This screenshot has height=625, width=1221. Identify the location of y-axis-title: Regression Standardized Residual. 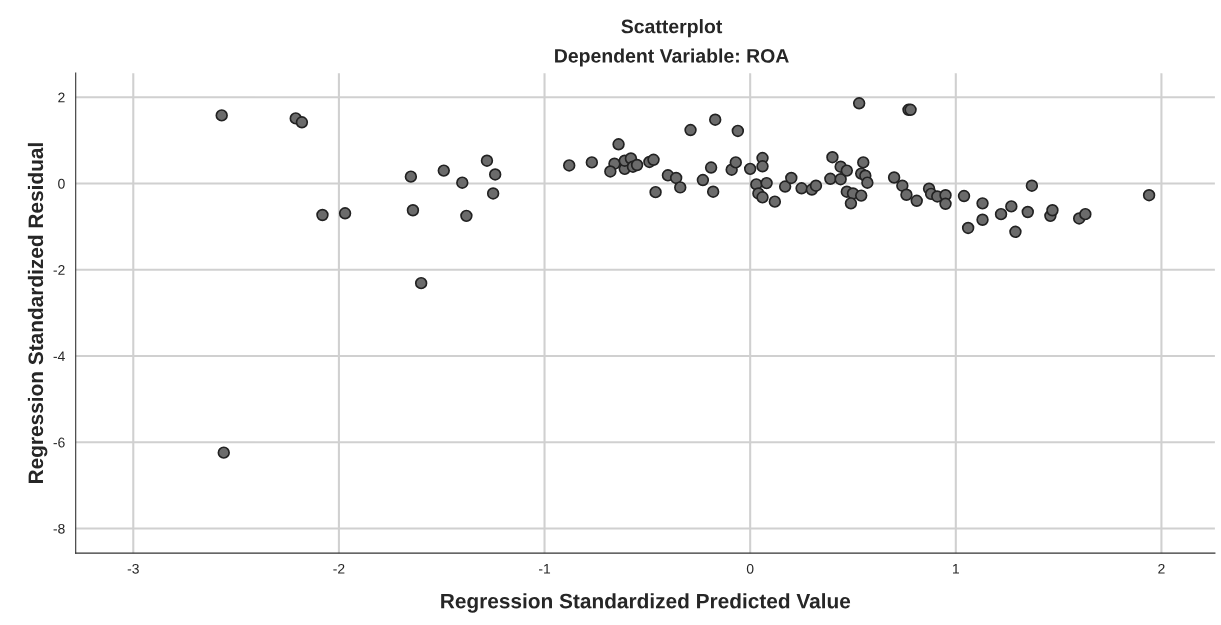
(37, 313).